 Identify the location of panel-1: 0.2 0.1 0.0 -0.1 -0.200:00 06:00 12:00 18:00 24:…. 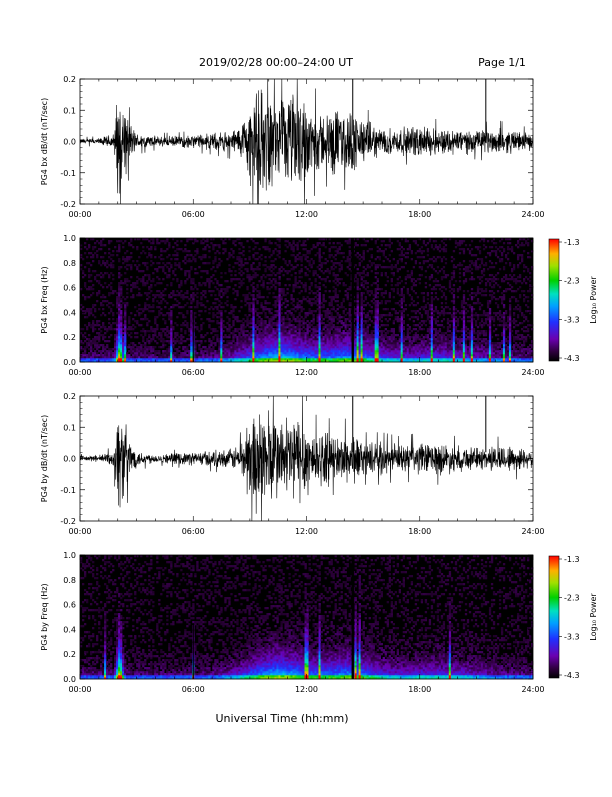
(292, 147).